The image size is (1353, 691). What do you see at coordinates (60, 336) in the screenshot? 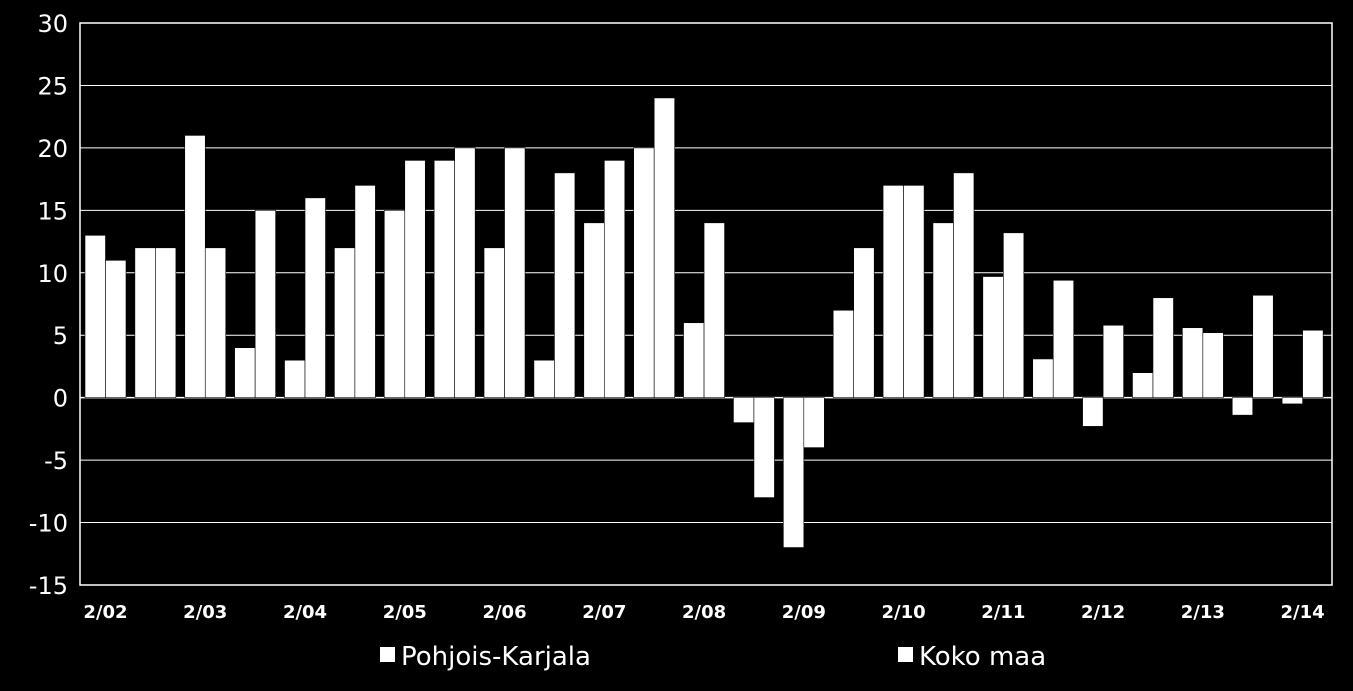
I see `y-tick-label: 5` at bounding box center [60, 336].